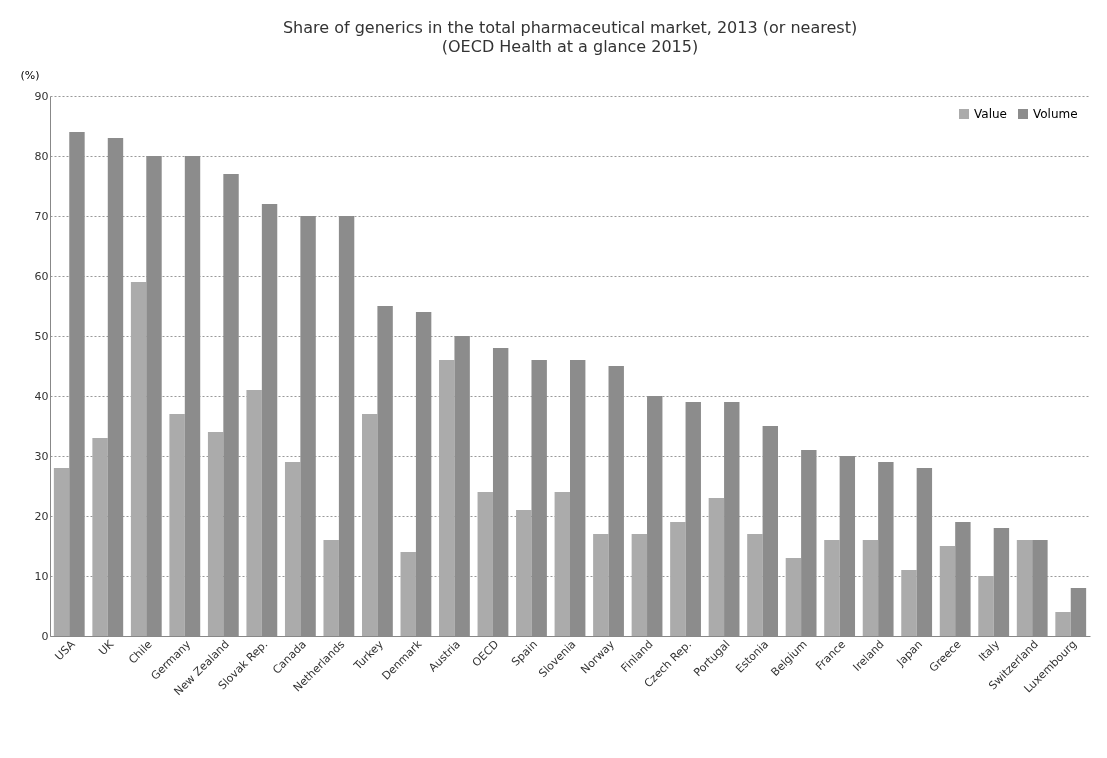  Describe the element at coordinates (41, 396) in the screenshot. I see `y-tick-label: 40` at that location.